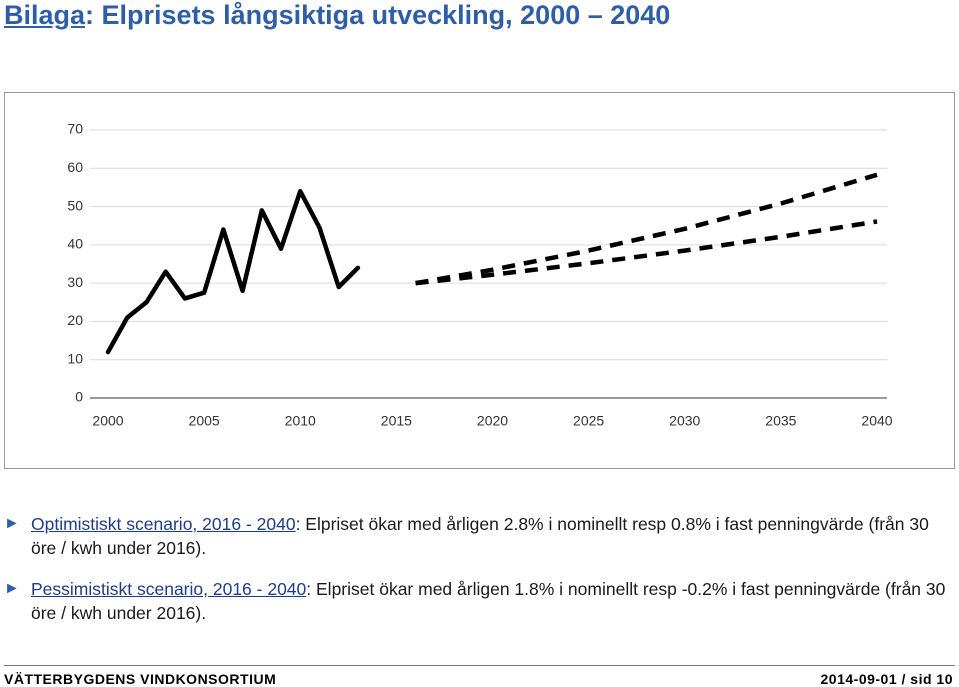 The image size is (959, 687). I want to click on bullet-link: Pessimistiskt scenario, 2016 - 2040, so click(169, 589).